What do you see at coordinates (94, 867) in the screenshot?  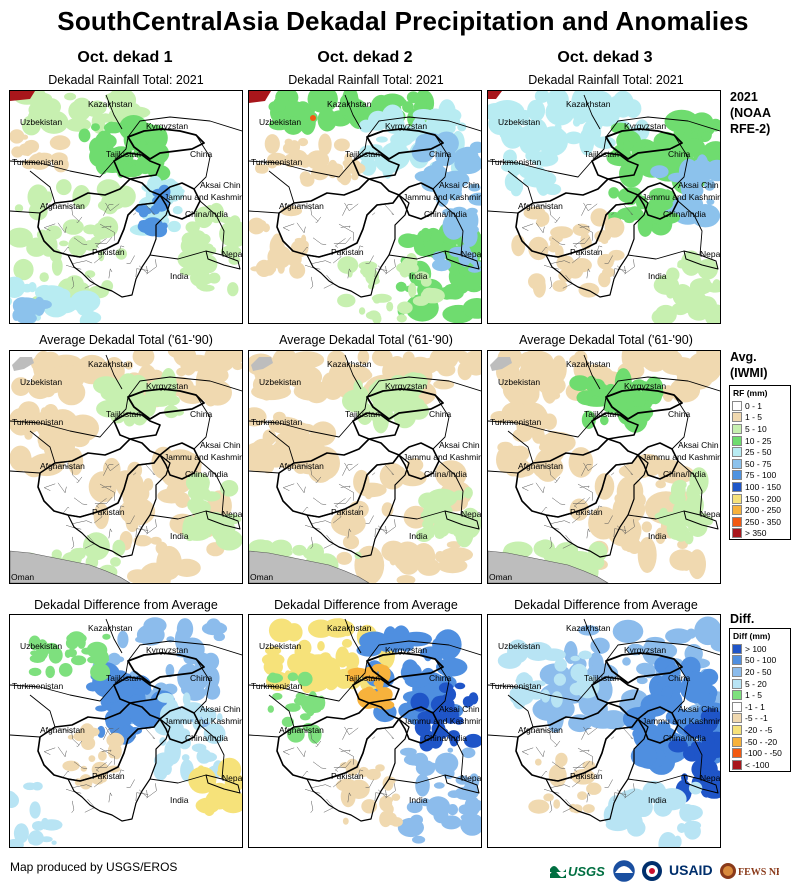 I see `footer-credit: Map produced by USGS/EROS` at bounding box center [94, 867].